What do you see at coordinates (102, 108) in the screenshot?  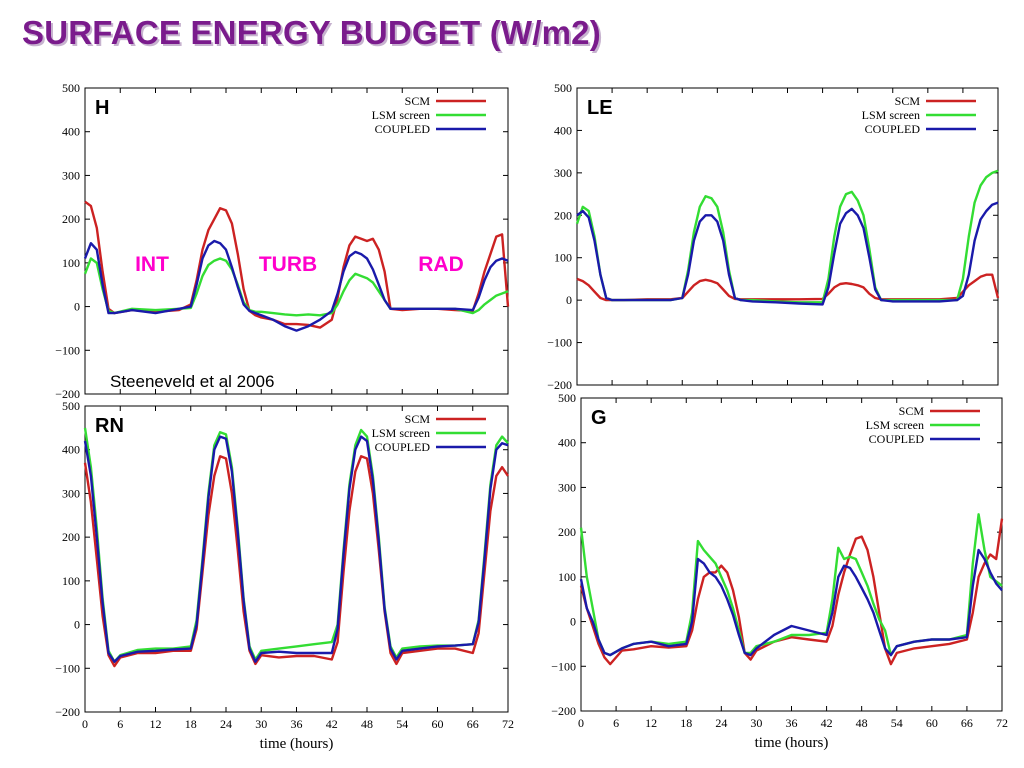 I see `panel-label-h: H` at bounding box center [102, 108].